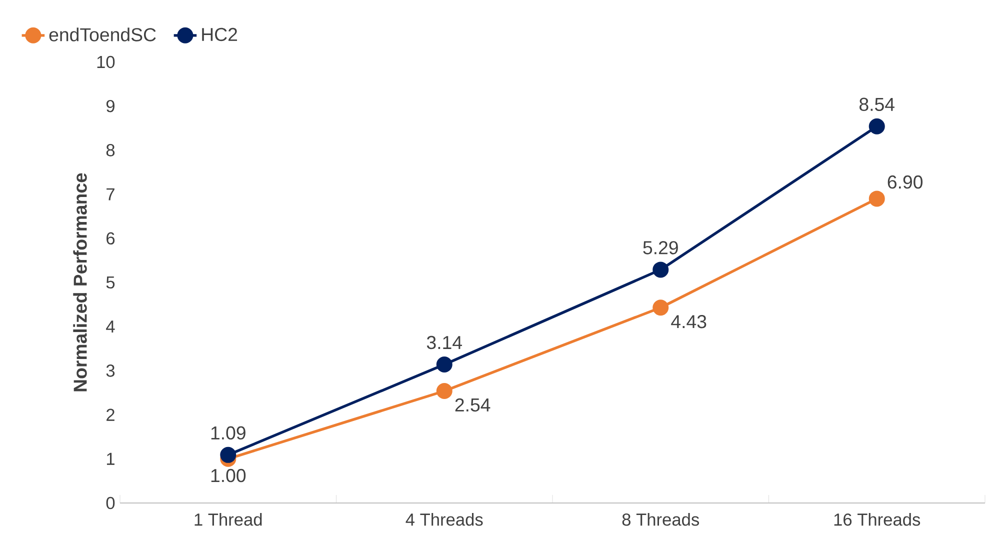 The image size is (1000, 546). Describe the element at coordinates (228, 433) in the screenshot. I see `data-label: 1.09` at that location.